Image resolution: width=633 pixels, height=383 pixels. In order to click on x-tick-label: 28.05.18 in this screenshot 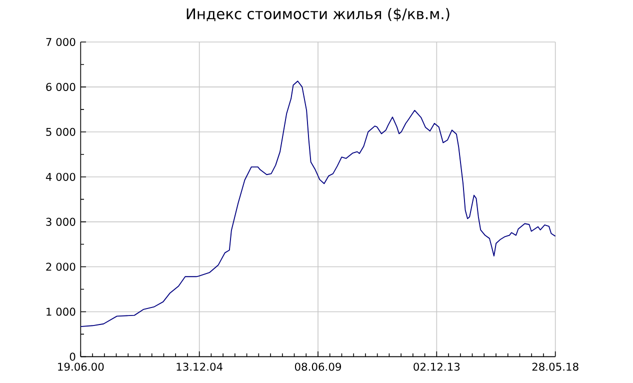, I will do `click(555, 366)`.